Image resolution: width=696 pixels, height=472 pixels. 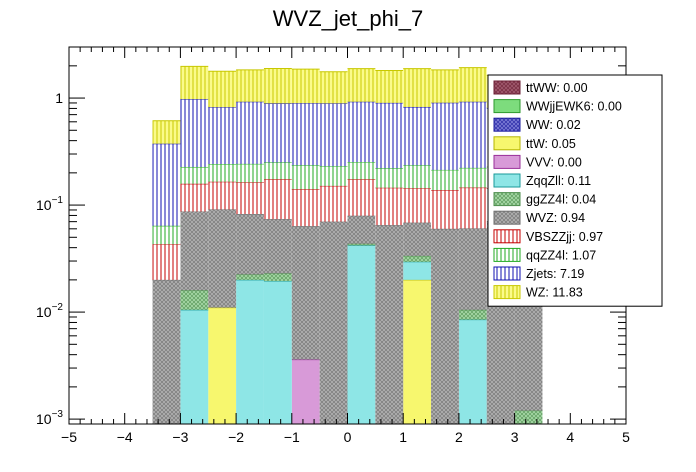 What do you see at coordinates (558, 181) in the screenshot?
I see `legend-label-ZqqZll: ZqqZll: 0.11` at bounding box center [558, 181].